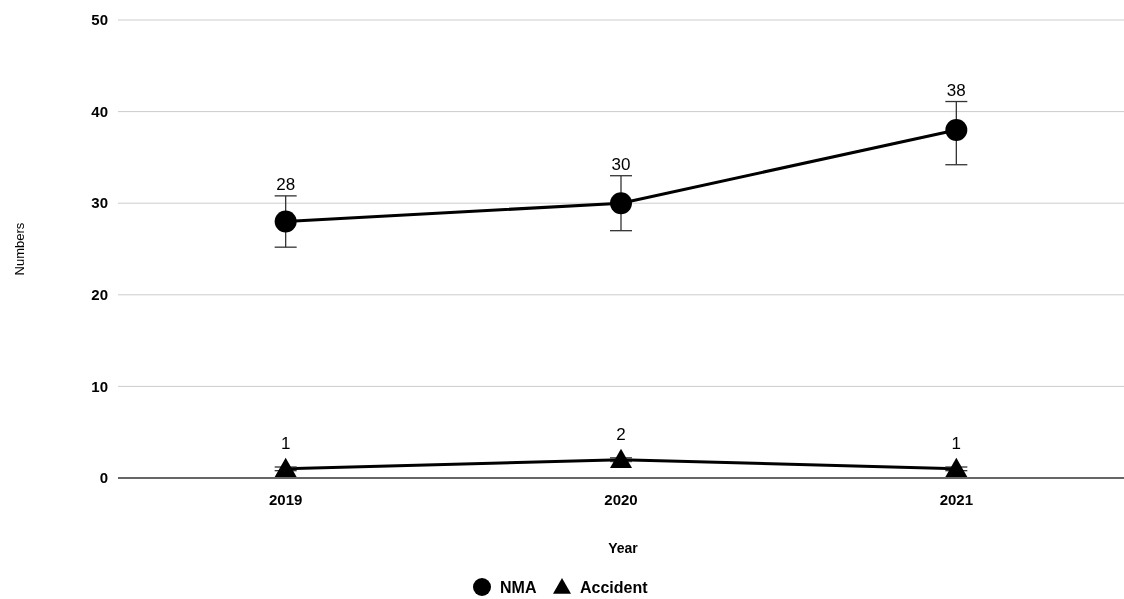 This screenshot has height=599, width=1124. Describe the element at coordinates (103, 478) in the screenshot. I see `y-tick-label: 0` at that location.